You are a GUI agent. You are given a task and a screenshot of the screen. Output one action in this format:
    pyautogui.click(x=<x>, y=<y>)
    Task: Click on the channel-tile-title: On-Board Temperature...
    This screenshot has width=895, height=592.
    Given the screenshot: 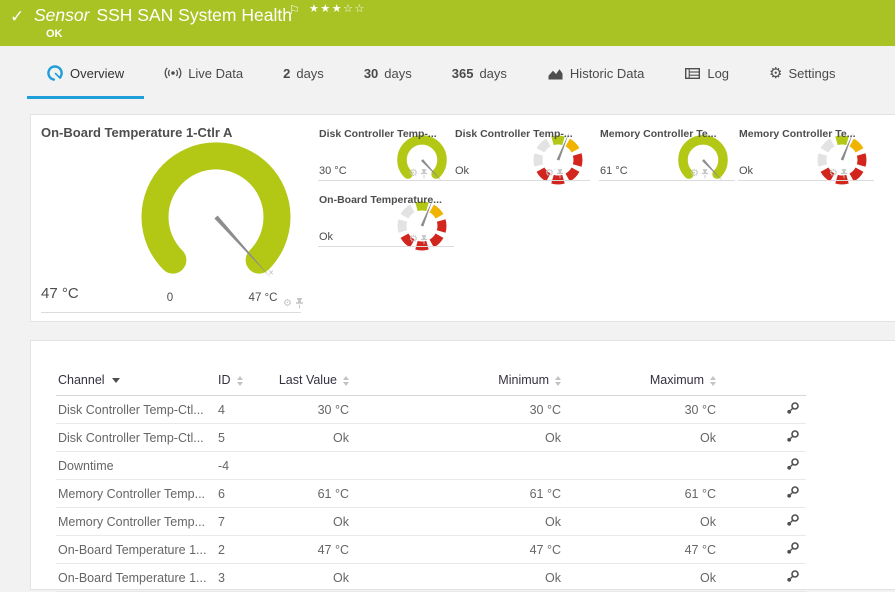 What is the action you would take?
    pyautogui.click(x=380, y=200)
    